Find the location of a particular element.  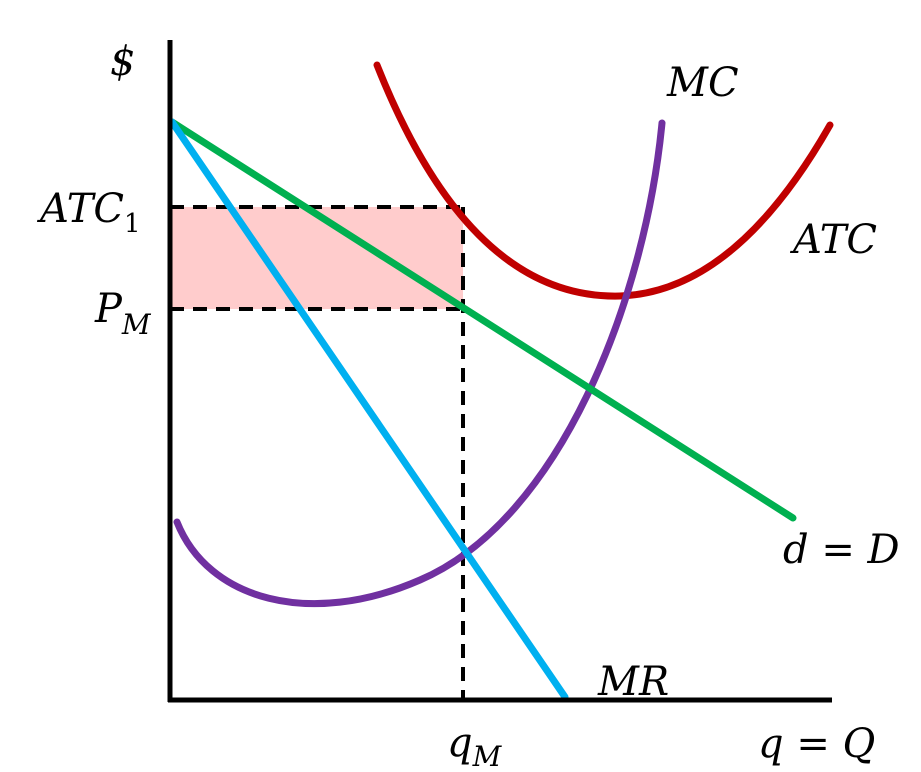

pm-label-main: P is located at coordinates (108, 309).